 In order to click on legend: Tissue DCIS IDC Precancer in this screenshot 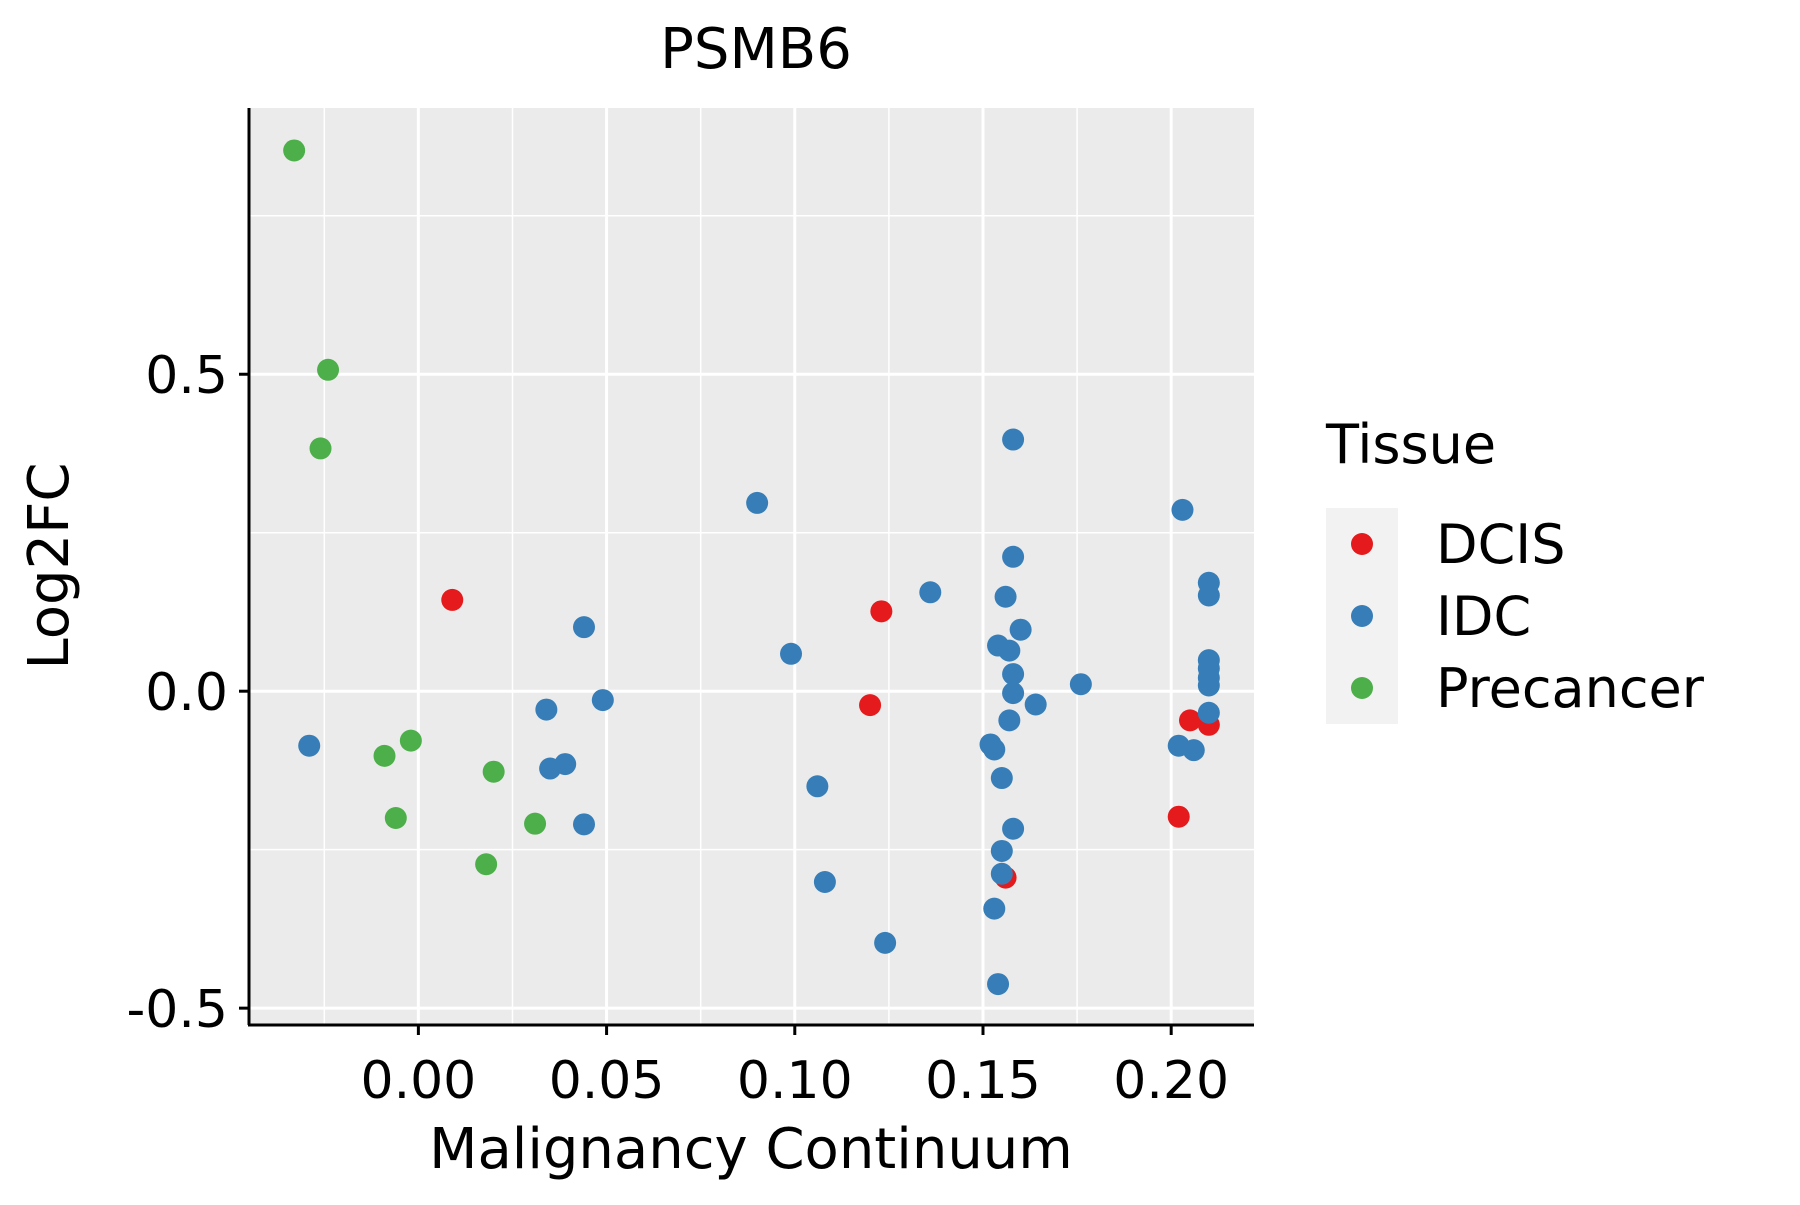, I will do `click(1515, 568)`.